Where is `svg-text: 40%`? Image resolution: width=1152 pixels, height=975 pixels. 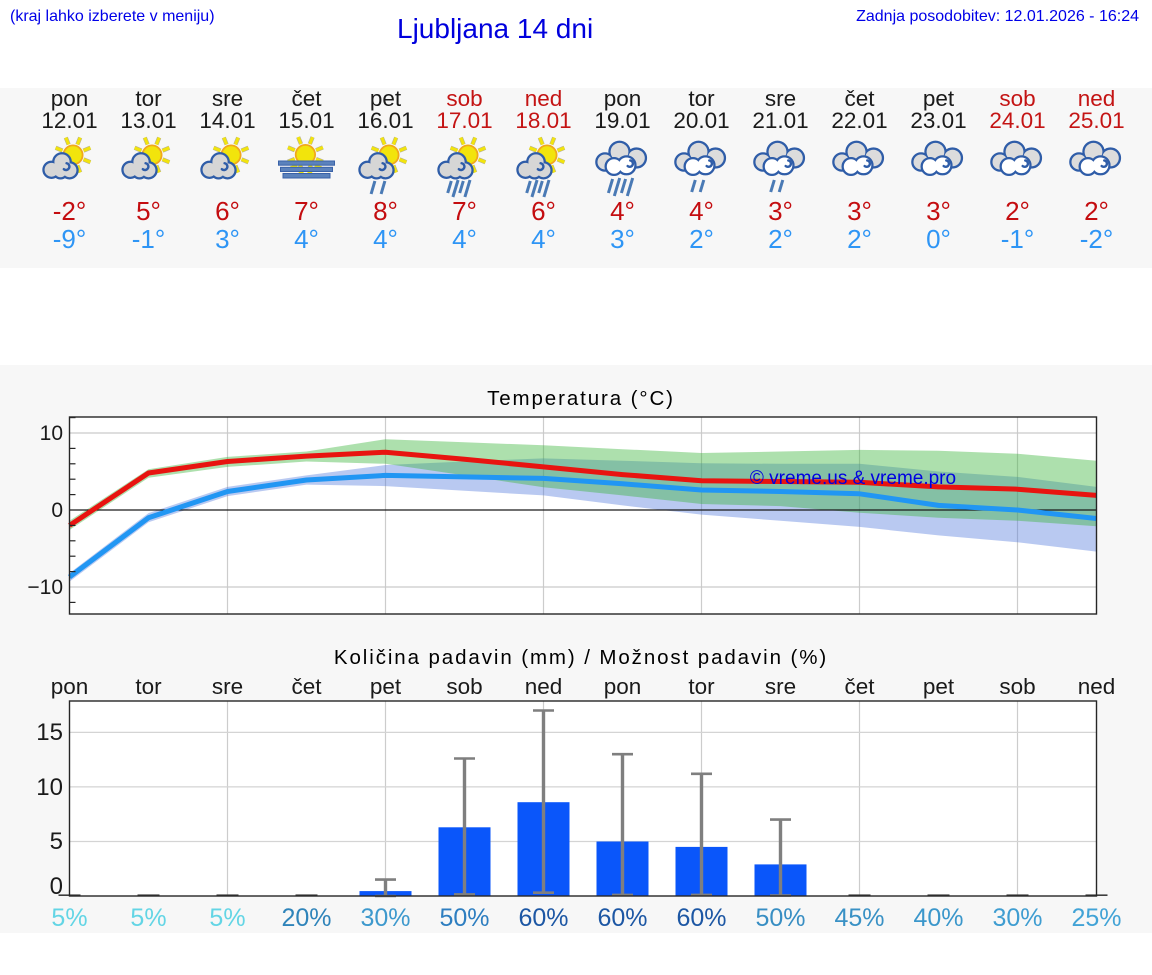
svg-text: 40% is located at coordinates (938, 918).